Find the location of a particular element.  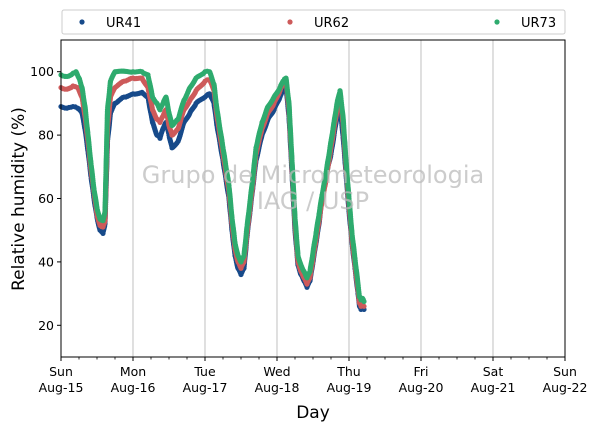

y-axis: 20 40 60 80 100 is located at coordinates (45, 198).